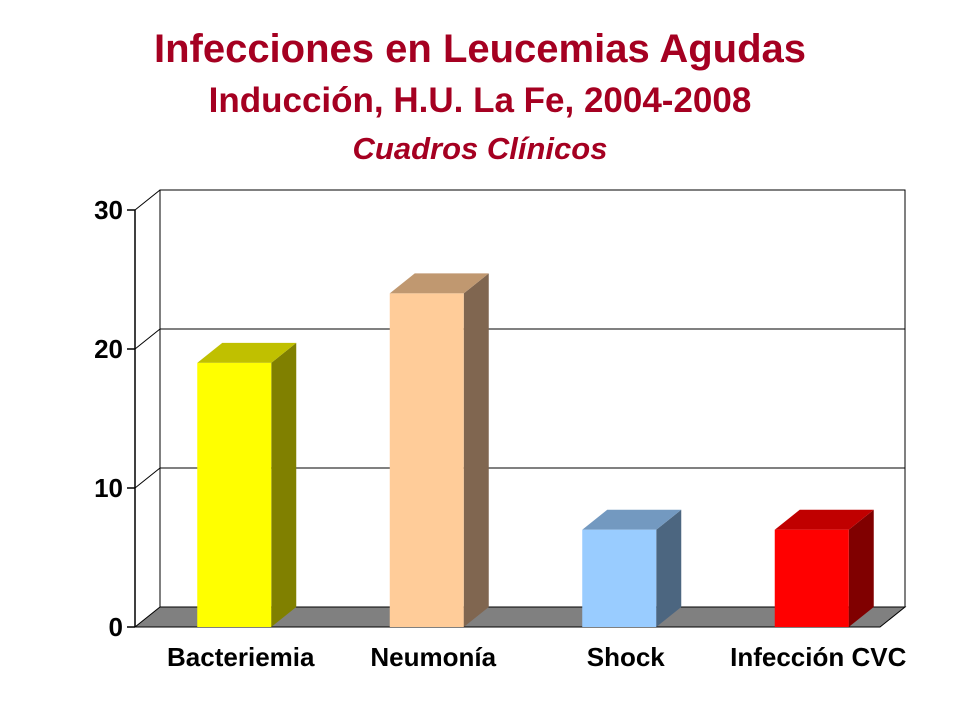  I want to click on y-tick-label: 20, so click(108, 349).